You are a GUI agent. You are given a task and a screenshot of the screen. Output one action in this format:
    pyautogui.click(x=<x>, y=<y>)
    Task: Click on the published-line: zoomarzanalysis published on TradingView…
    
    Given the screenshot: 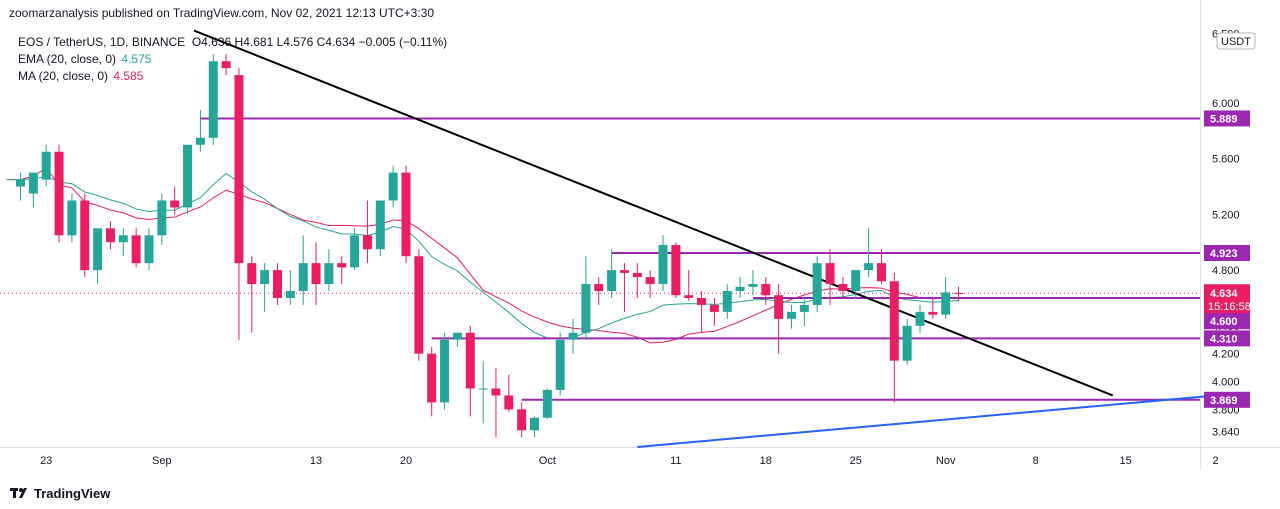 What is the action you would take?
    pyautogui.click(x=222, y=13)
    